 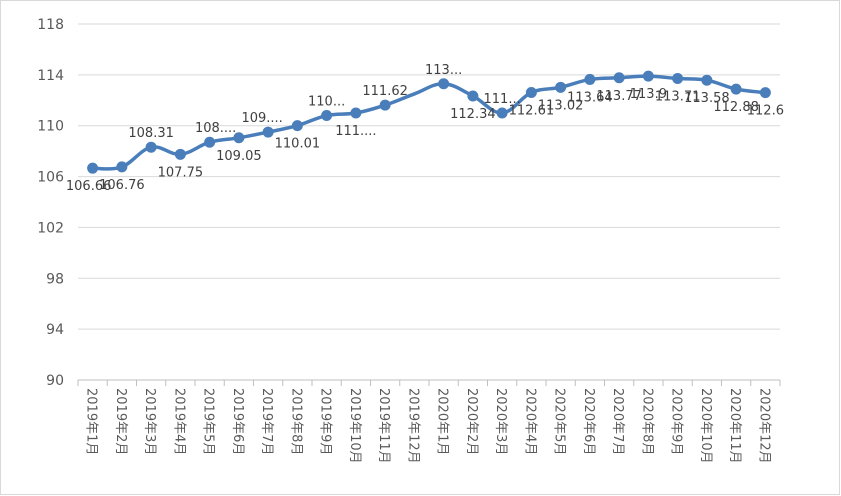 I want to click on x-tick-label: 2019年12月, so click(x=412, y=426).